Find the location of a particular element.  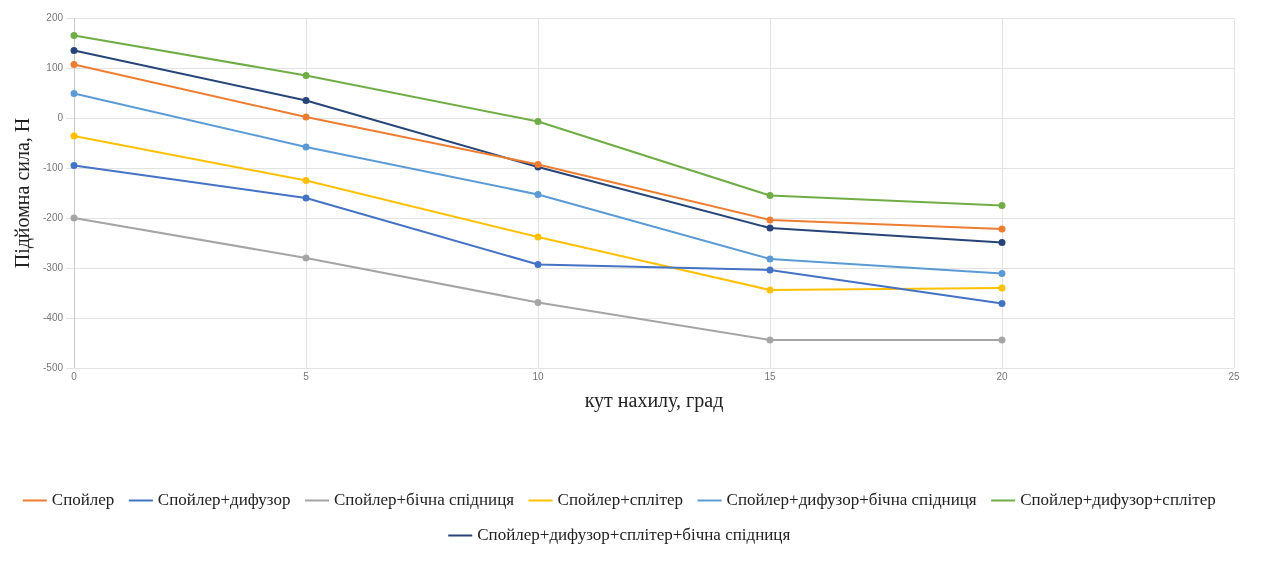

y-tick-label: -300 is located at coordinates (53, 267).